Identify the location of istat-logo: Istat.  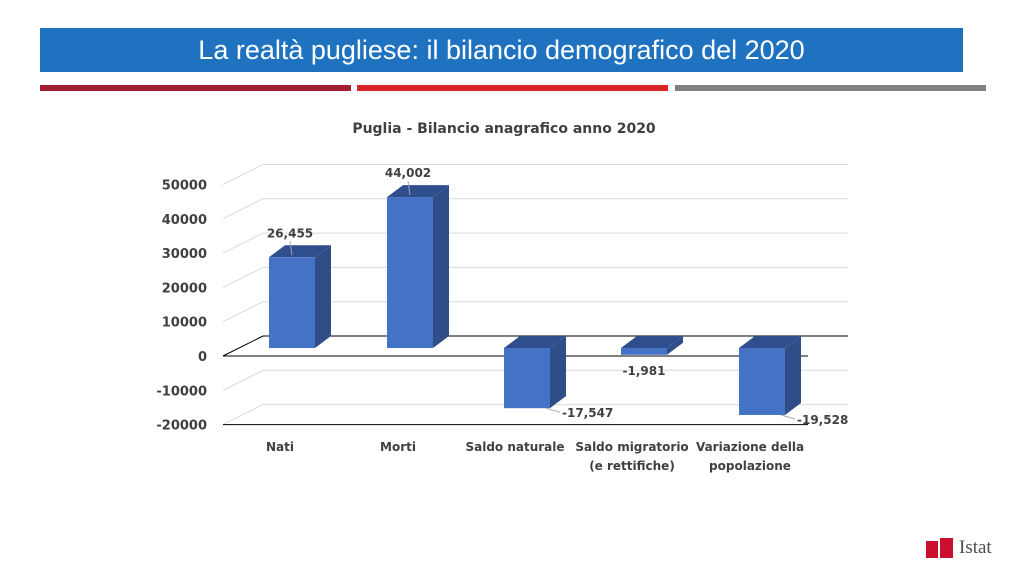
(959, 548).